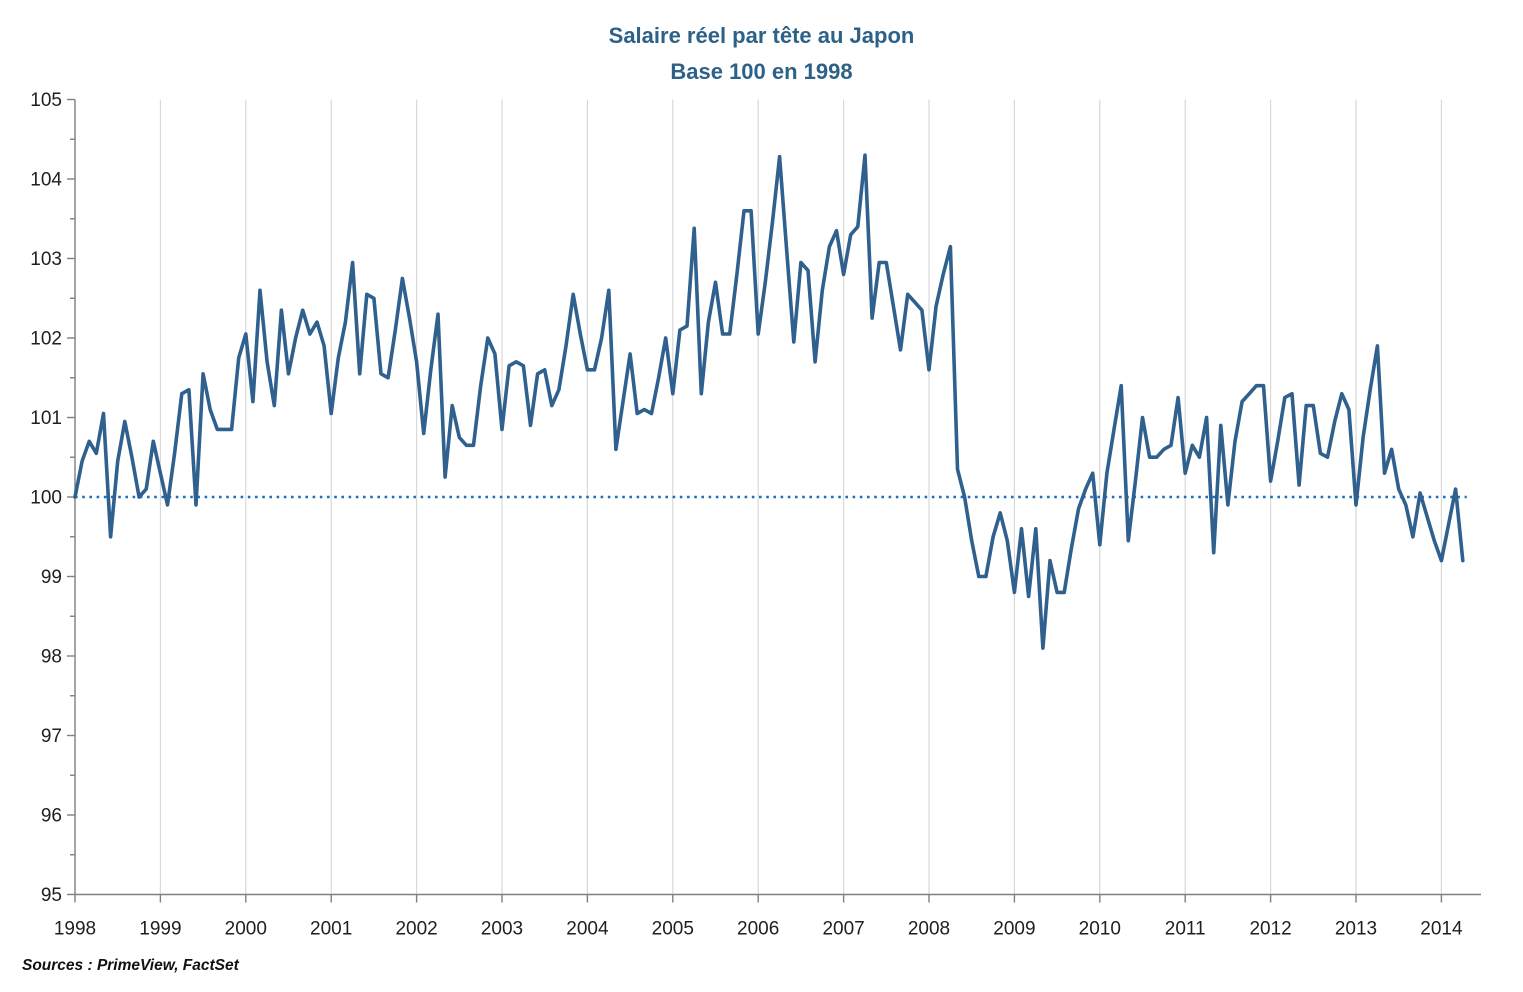 The height and width of the screenshot is (992, 1523). Describe the element at coordinates (1185, 929) in the screenshot. I see `svg-text: 2011` at that location.